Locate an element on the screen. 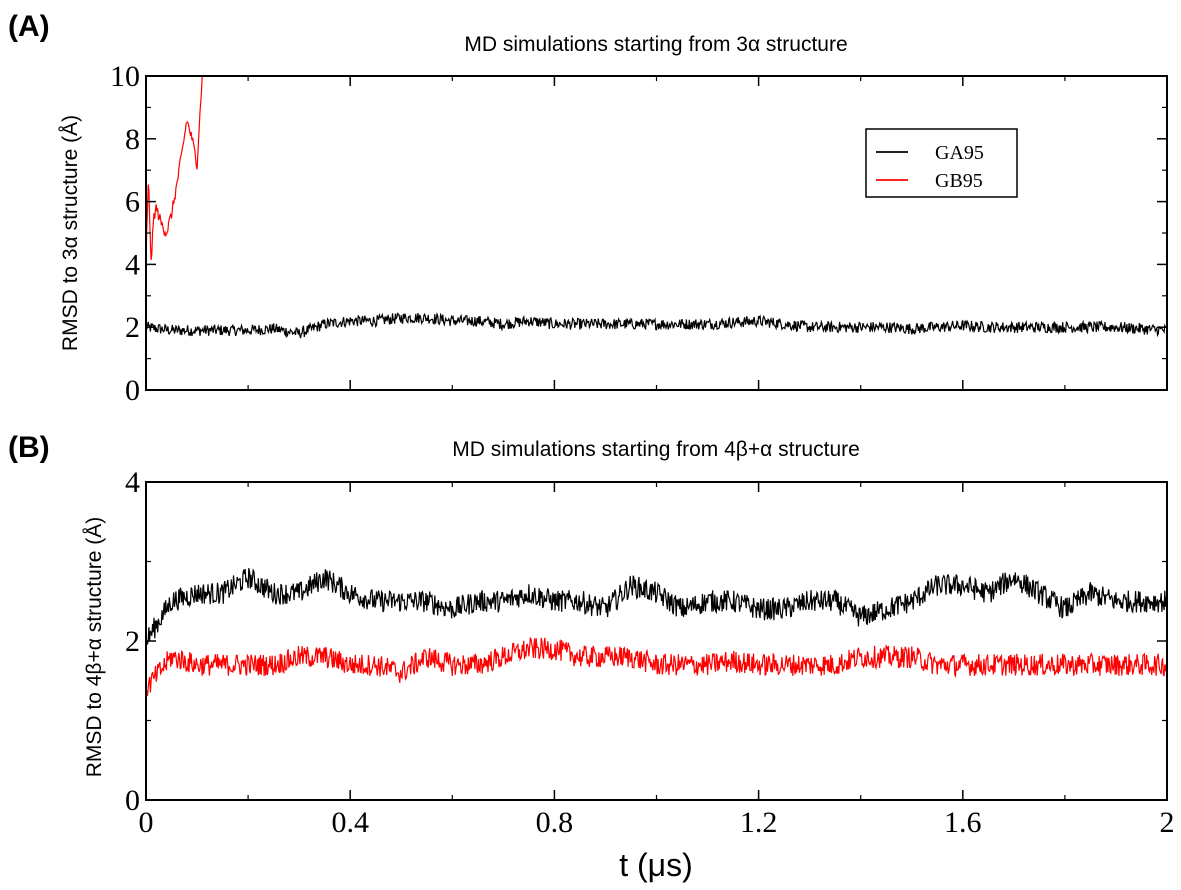 This screenshot has width=1181, height=890. legend-label-ga95: GA95 is located at coordinates (959, 153).